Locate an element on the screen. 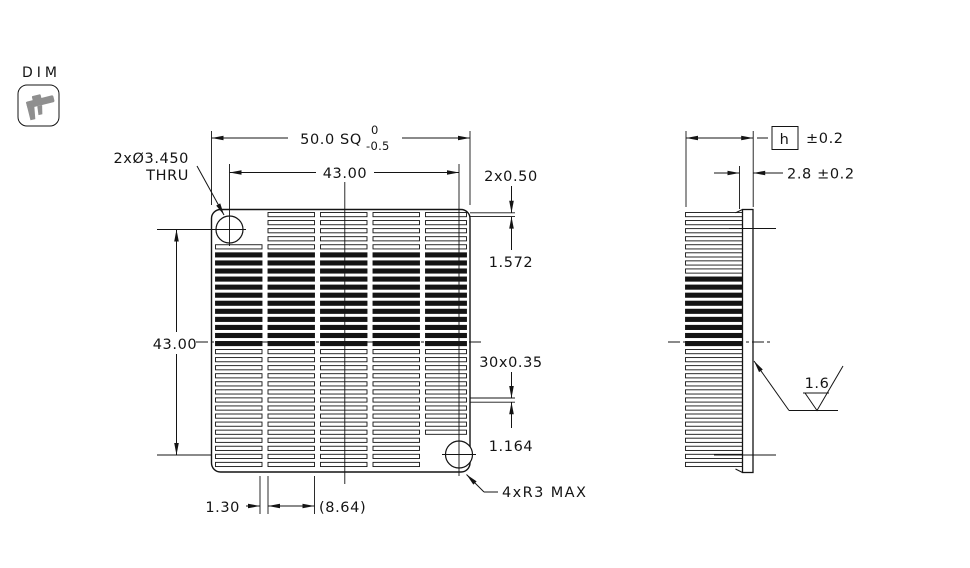  height-symbol-box is located at coordinates (785, 138).